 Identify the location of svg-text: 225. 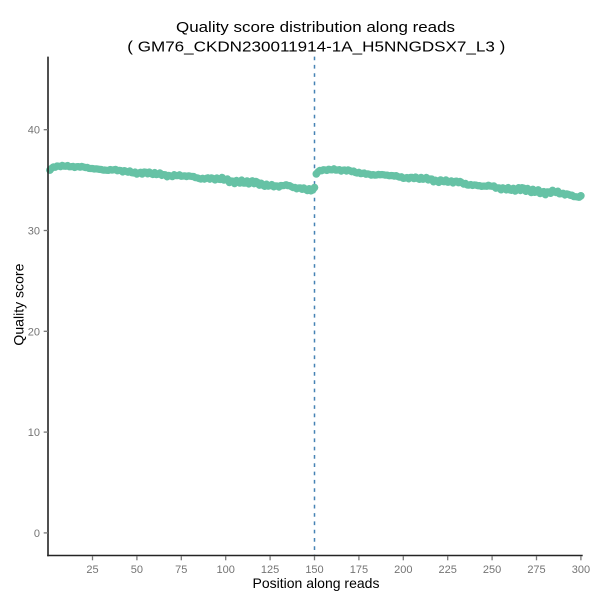
(448, 570).